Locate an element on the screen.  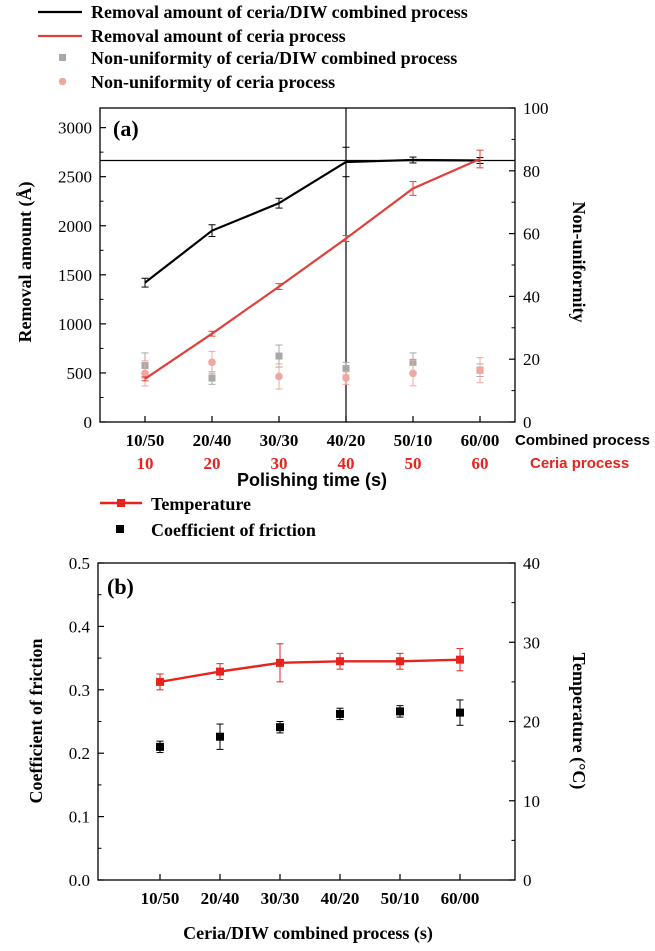
panel-a-y2-tick-label: 40 is located at coordinates (531, 296).